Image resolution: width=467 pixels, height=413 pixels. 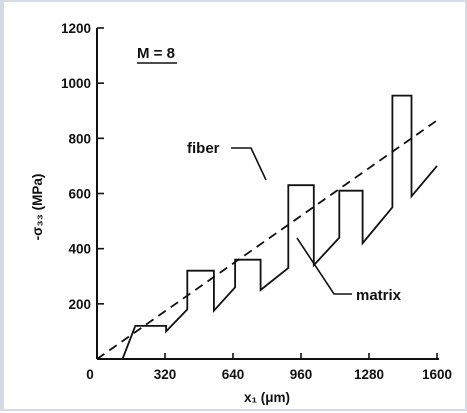 What do you see at coordinates (79, 249) in the screenshot?
I see `y-tick-label: 400` at bounding box center [79, 249].